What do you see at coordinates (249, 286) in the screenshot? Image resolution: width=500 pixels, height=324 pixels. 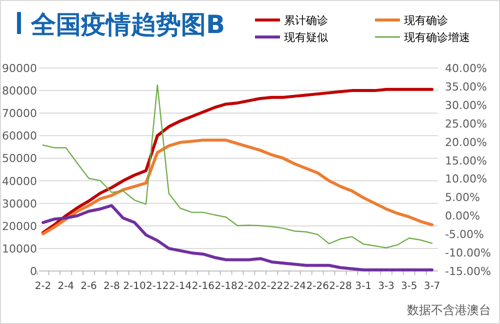 I see `x-tick-label: 2-20` at bounding box center [249, 286].